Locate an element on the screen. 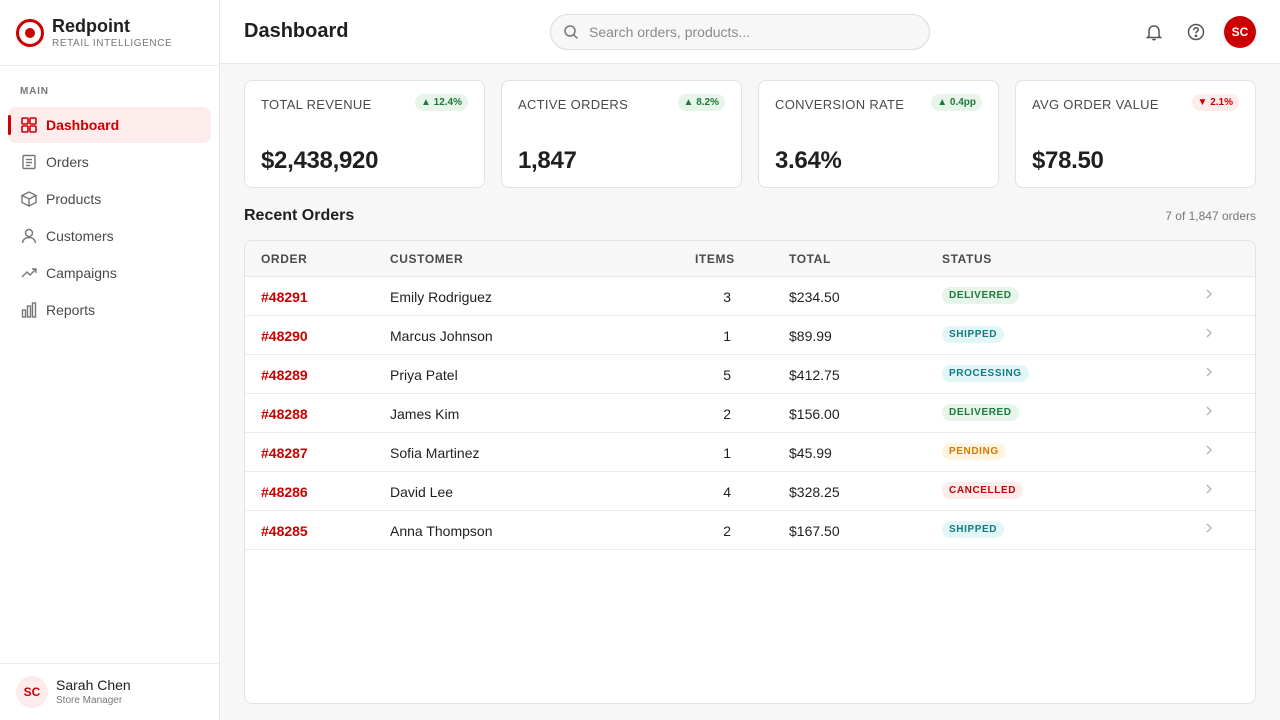  kpi-card-conversion-rate: CONVERSION RATE ▲ 0.4pp 3.64% is located at coordinates (878, 134).